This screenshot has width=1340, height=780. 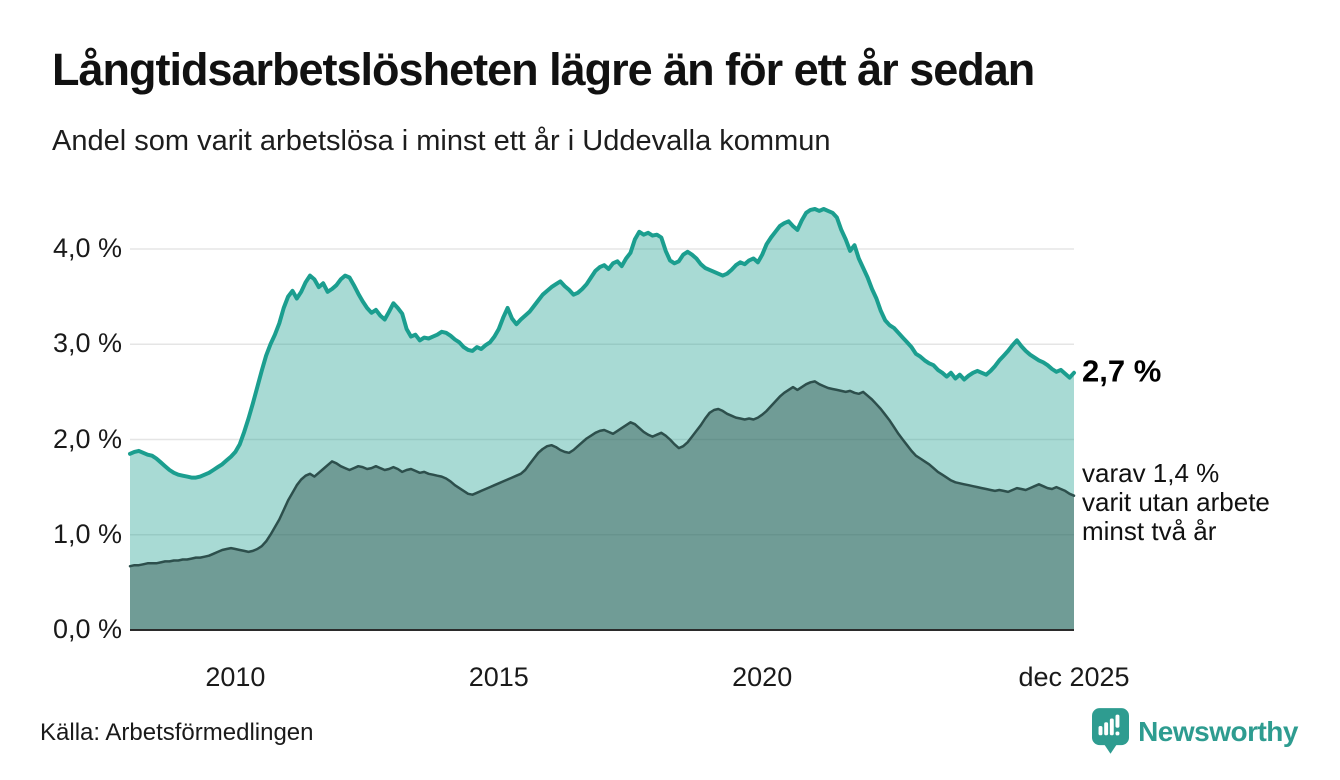 What do you see at coordinates (1151, 472) in the screenshot?
I see `annotation-line-1: varav 1,4 %` at bounding box center [1151, 472].